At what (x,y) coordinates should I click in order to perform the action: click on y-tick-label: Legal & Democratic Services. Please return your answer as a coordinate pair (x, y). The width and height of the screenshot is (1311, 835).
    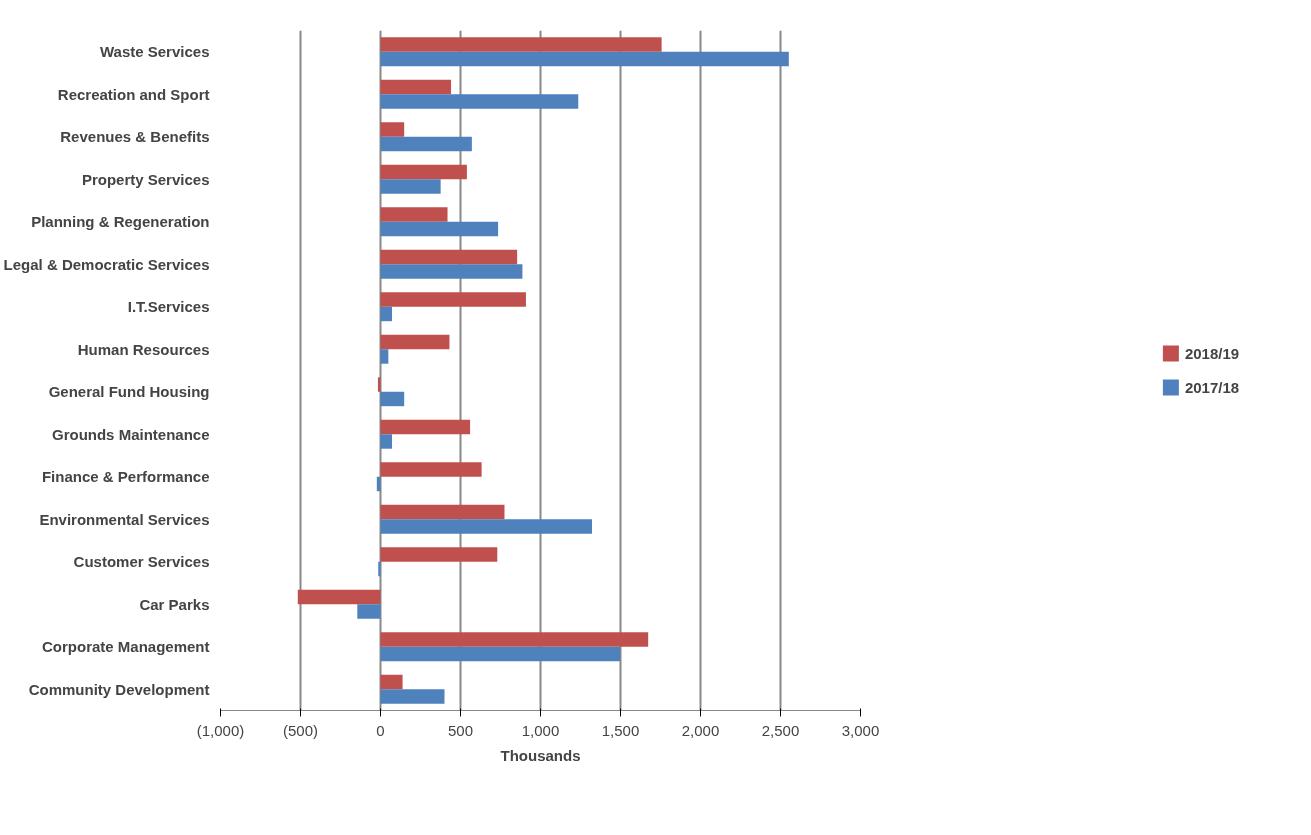
    Looking at the image, I should click on (106, 264).